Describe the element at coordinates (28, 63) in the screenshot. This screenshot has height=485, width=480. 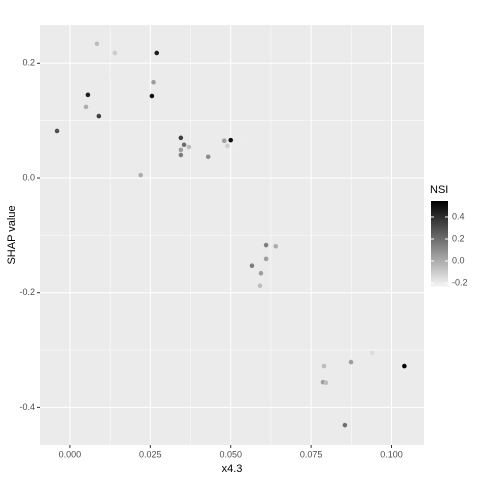
I see `y-tick-label: 0.2` at that location.